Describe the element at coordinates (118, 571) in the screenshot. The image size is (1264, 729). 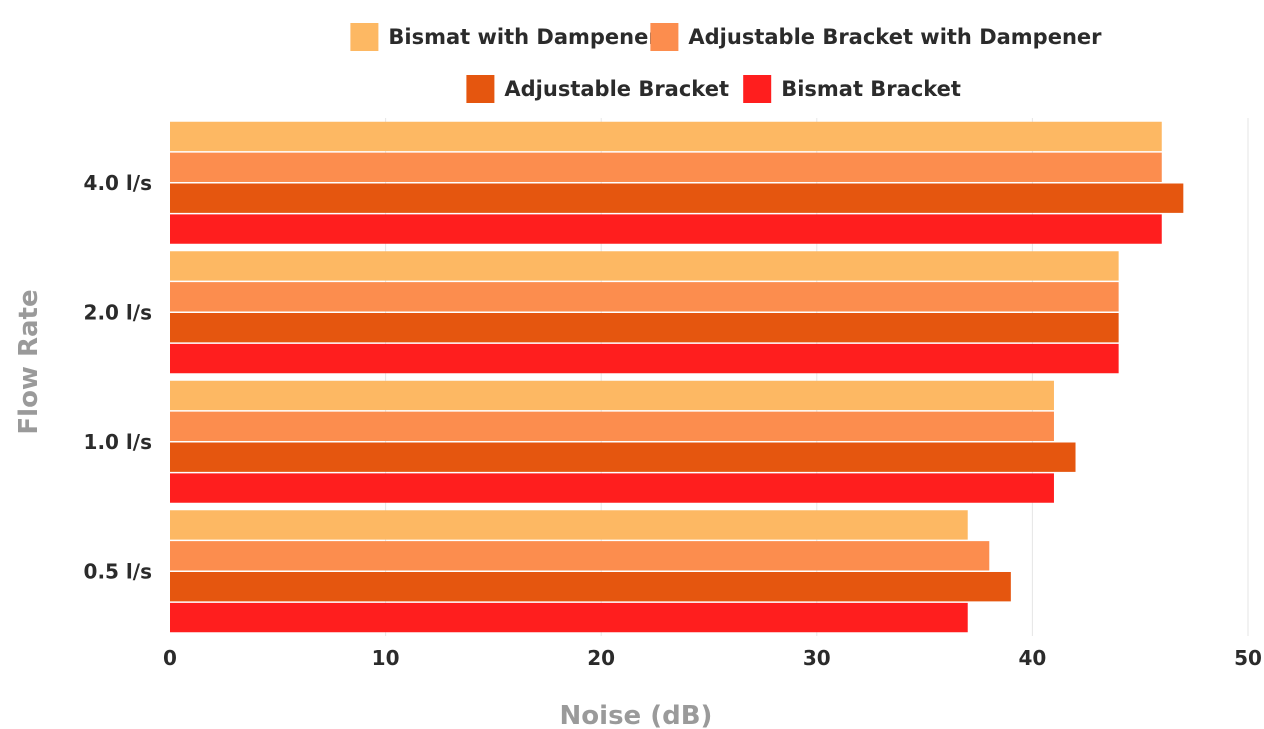
I see `y-tick-label: 0.5 l/s` at that location.